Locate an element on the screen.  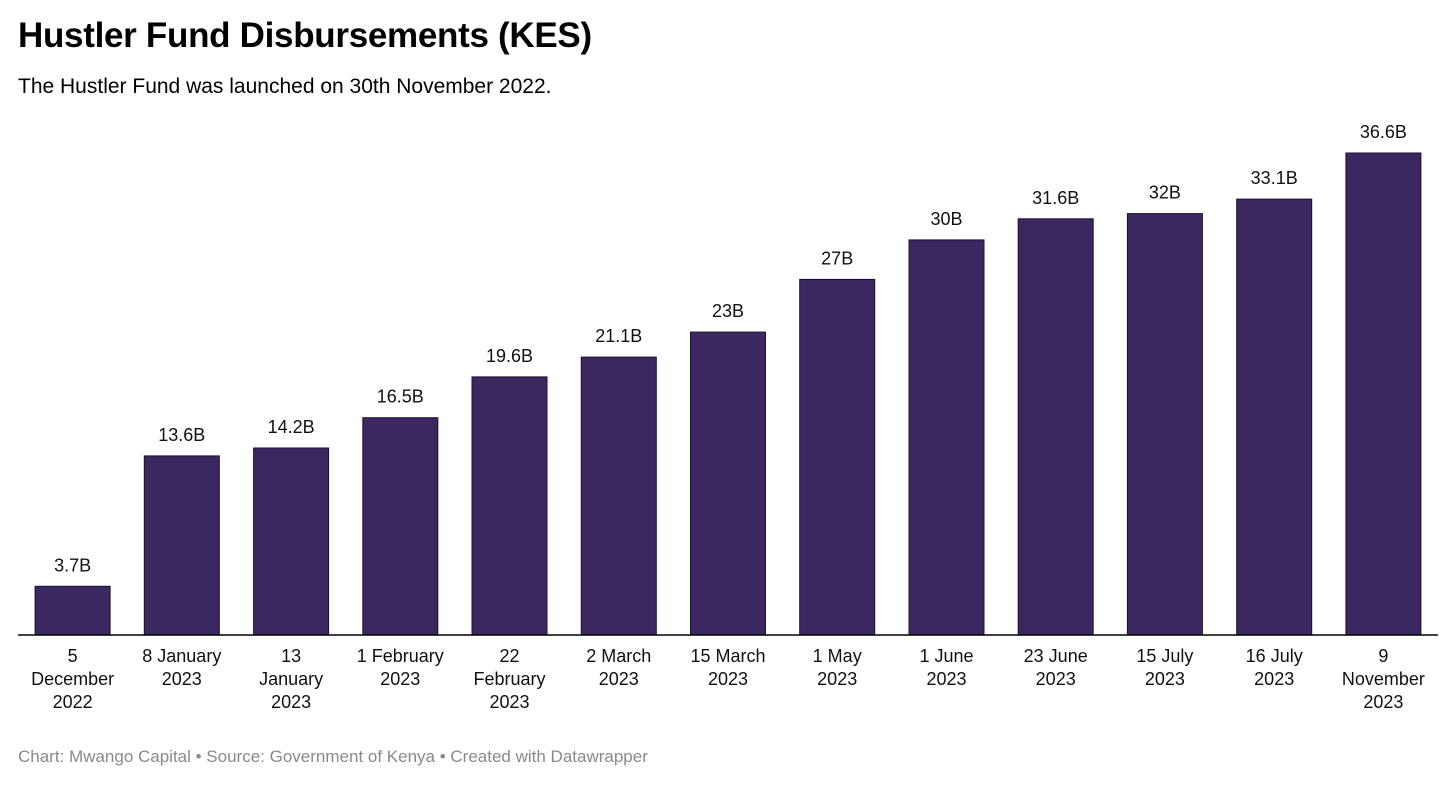
x-tick-label-6: 15 March 2023 is located at coordinates (727, 667).